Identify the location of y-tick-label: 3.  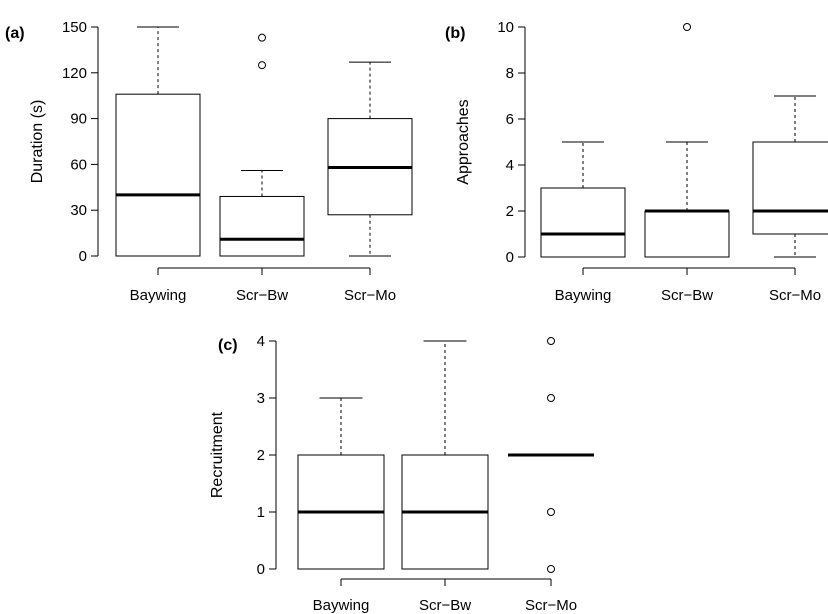
(261, 398).